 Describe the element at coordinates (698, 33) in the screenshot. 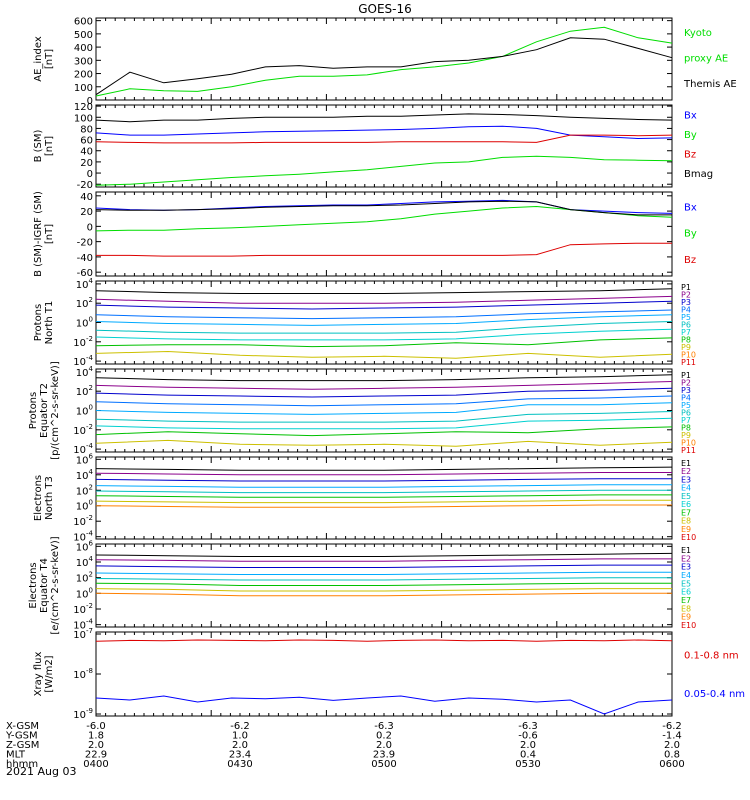

I see `legend-entry: Kyoto` at that location.